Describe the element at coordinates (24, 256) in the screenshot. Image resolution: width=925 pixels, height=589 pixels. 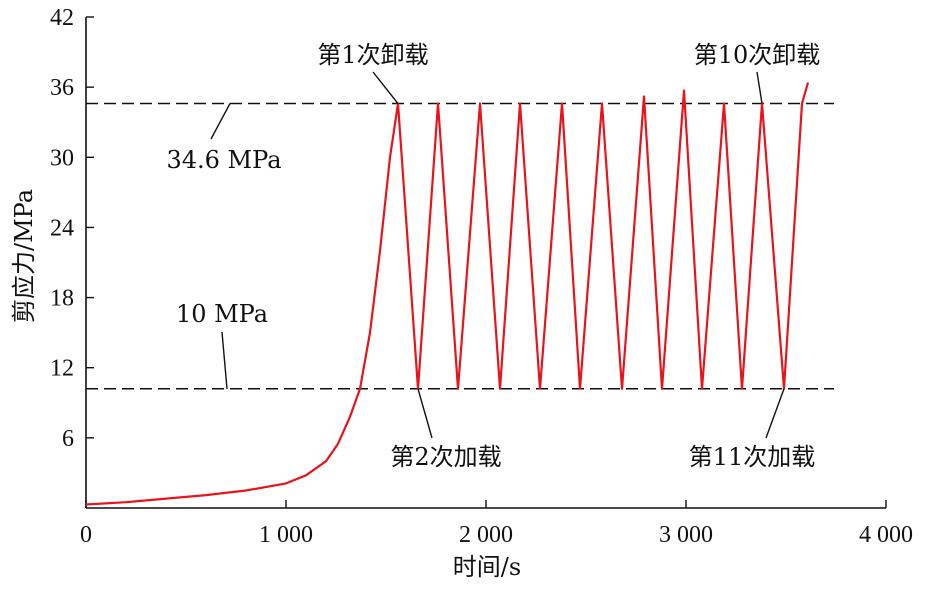
I see `y-axis-title: 剪应力/MPa` at that location.